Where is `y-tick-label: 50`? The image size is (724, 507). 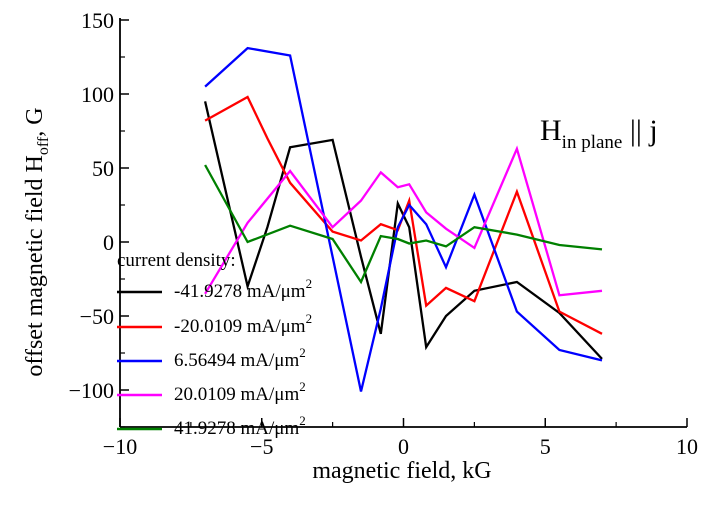
y-tick-label: 50 is located at coordinates (103, 168).